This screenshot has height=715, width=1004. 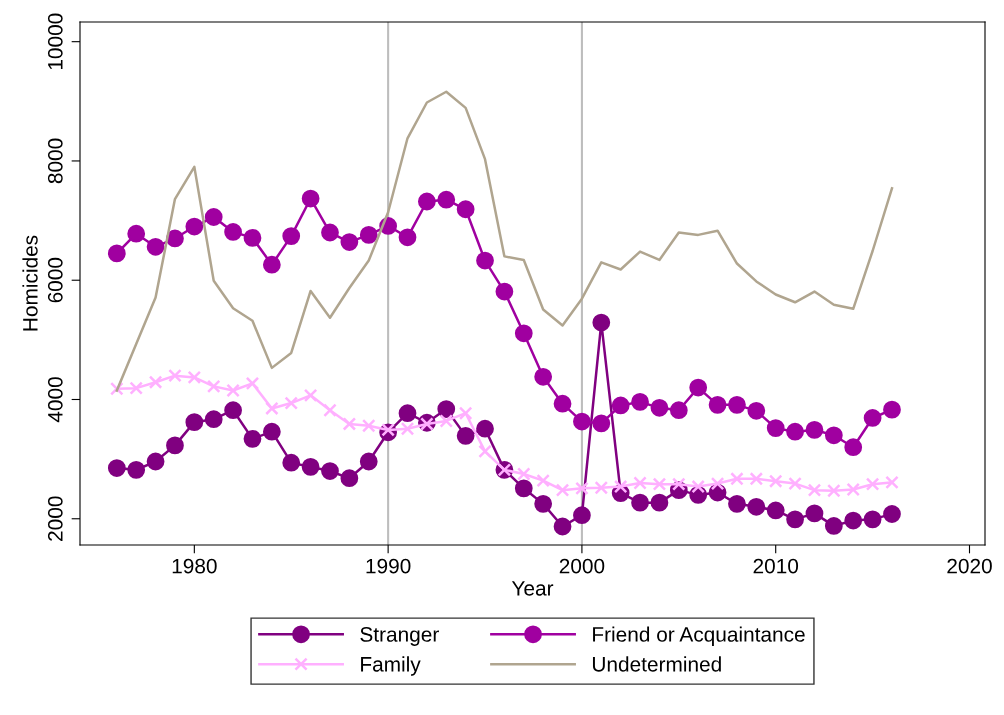 I want to click on x-tick-label: 2000, so click(x=582, y=566).